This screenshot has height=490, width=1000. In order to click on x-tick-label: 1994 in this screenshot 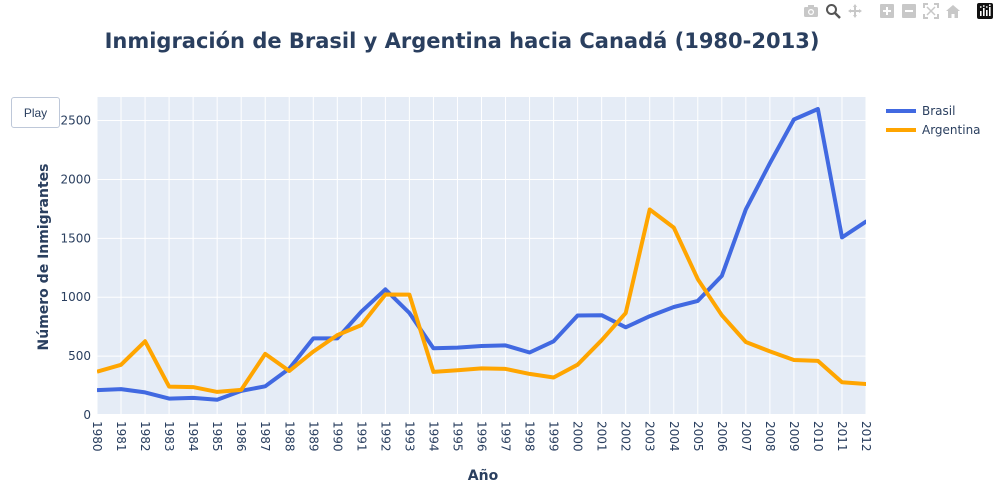, I will do `click(433, 436)`.